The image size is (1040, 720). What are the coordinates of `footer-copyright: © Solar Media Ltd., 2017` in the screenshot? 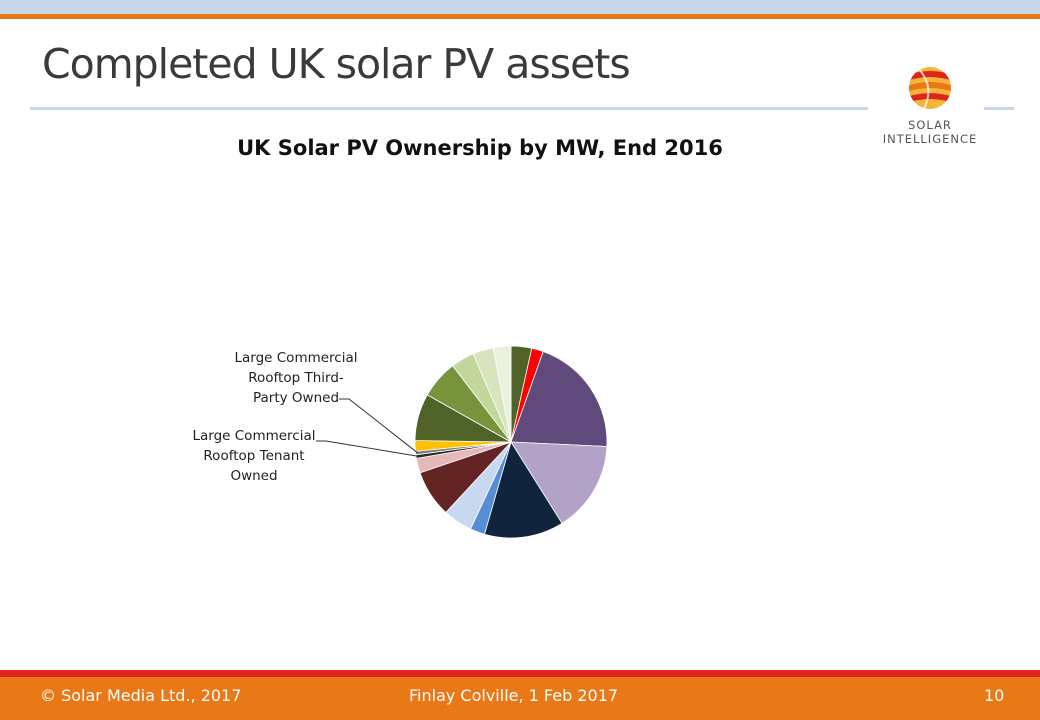 It's located at (141, 695).